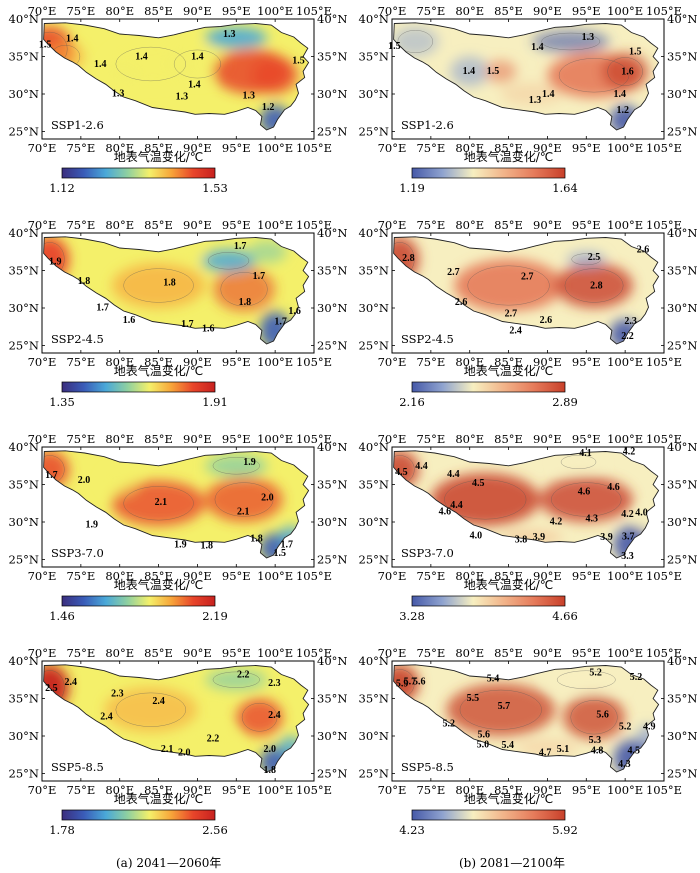 The height and width of the screenshot is (873, 700). What do you see at coordinates (169, 863) in the screenshot?
I see `caption-left: (a) 2041—2060年` at bounding box center [169, 863].